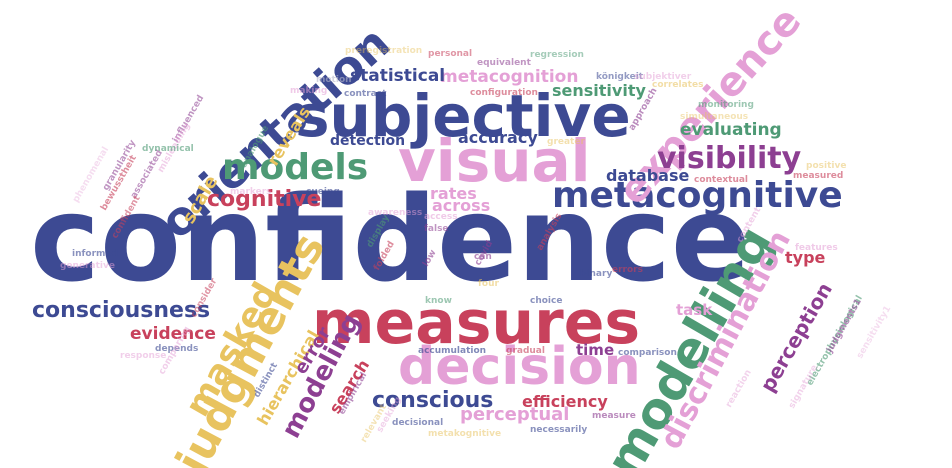  What do you see at coordinates (678, 85) in the screenshot?
I see `word-correlates: correlates` at bounding box center [678, 85].